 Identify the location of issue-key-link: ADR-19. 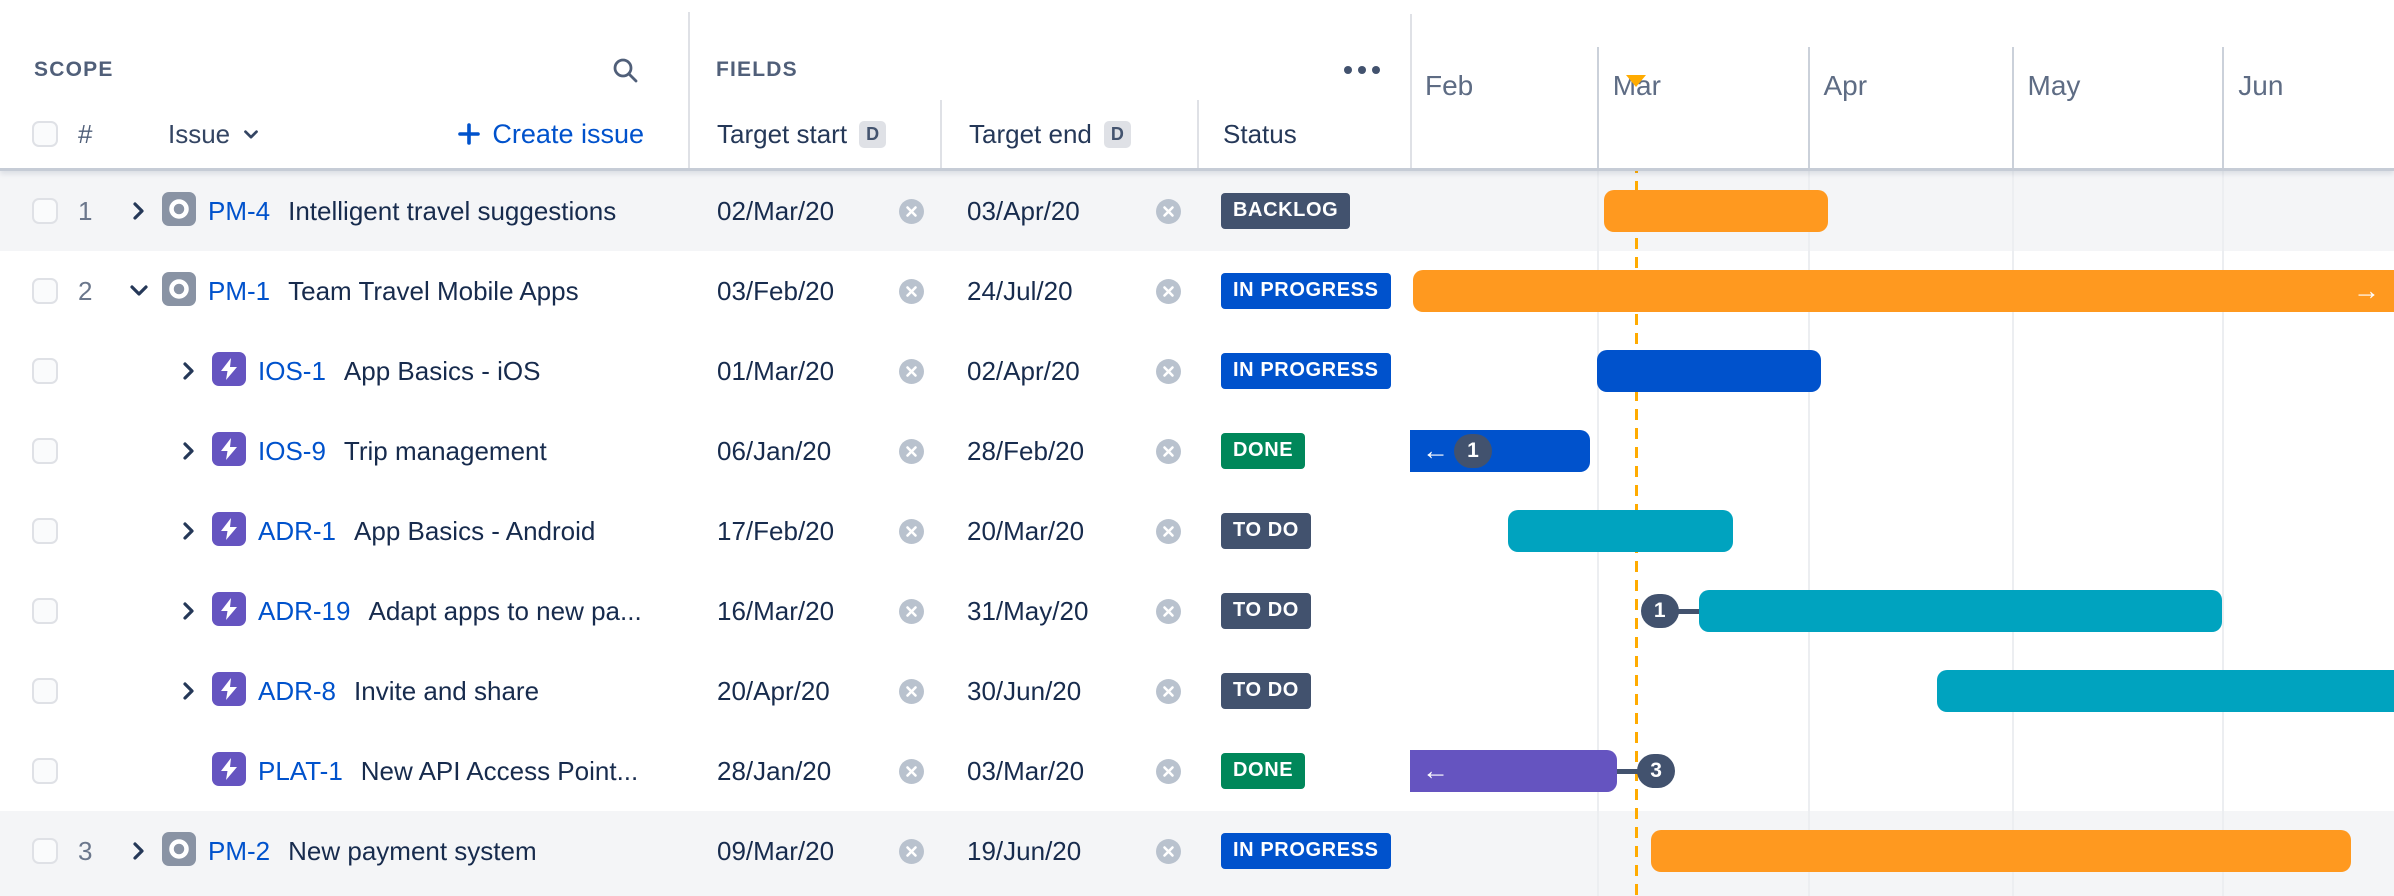
(304, 610).